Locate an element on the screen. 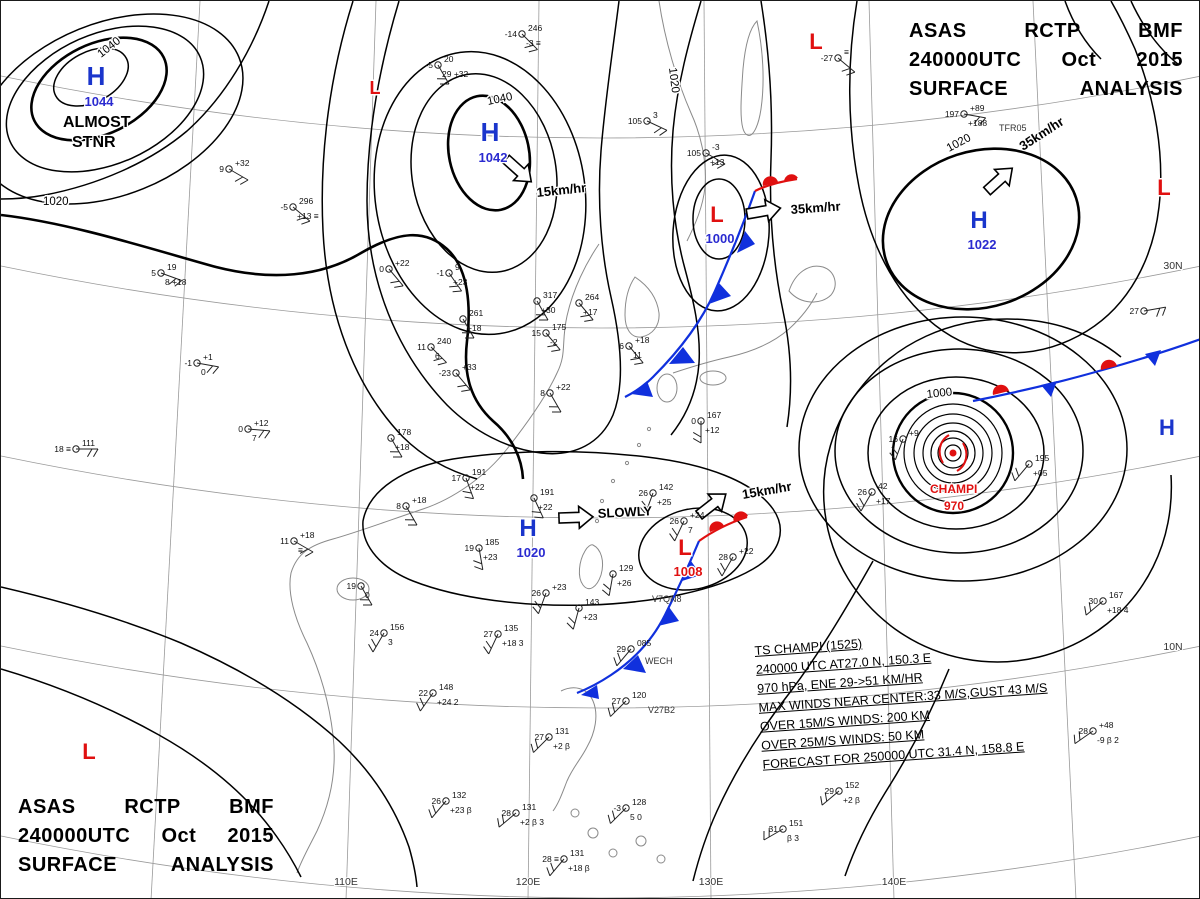 This screenshot has height=899, width=1200. low-center-symbol: L is located at coordinates (716, 214).